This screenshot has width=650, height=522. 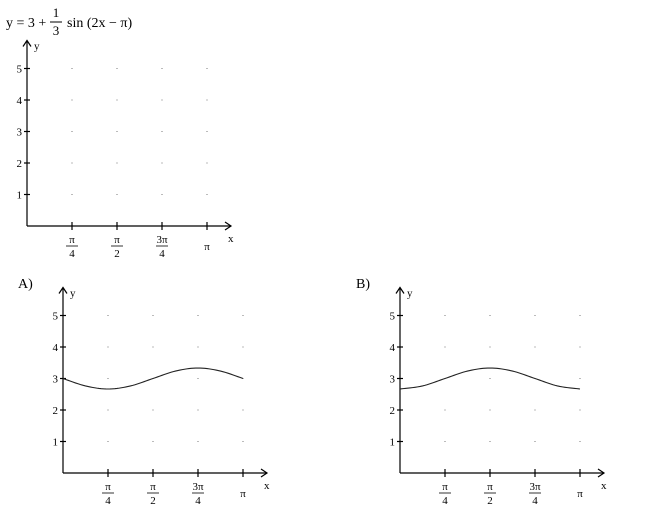 What do you see at coordinates (27, 43) in the screenshot?
I see `y-axis-arrow` at bounding box center [27, 43].